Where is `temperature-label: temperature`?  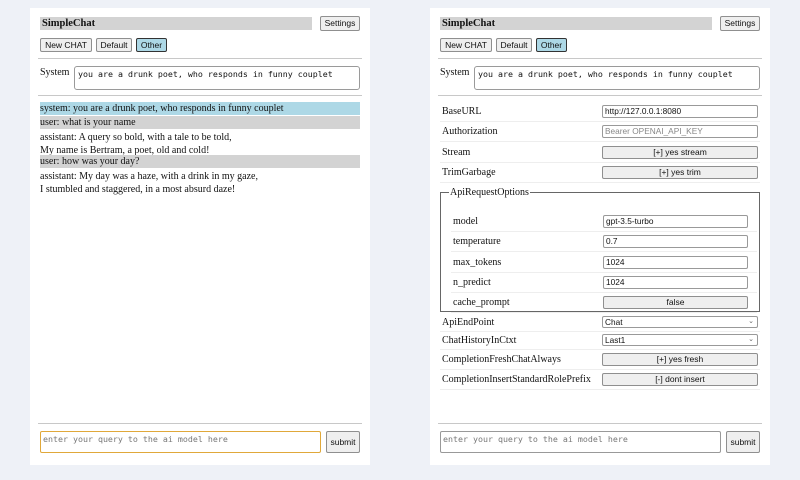
temperature-label: temperature is located at coordinates (477, 241).